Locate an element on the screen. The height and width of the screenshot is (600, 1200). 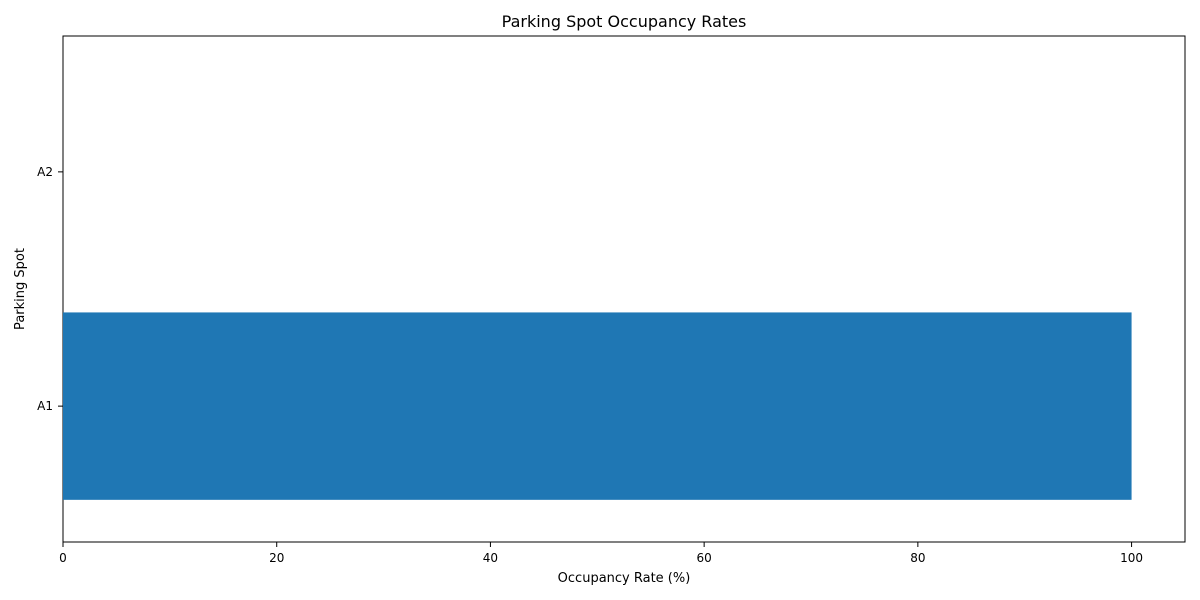
y-tick-label: A1 is located at coordinates (45, 406).